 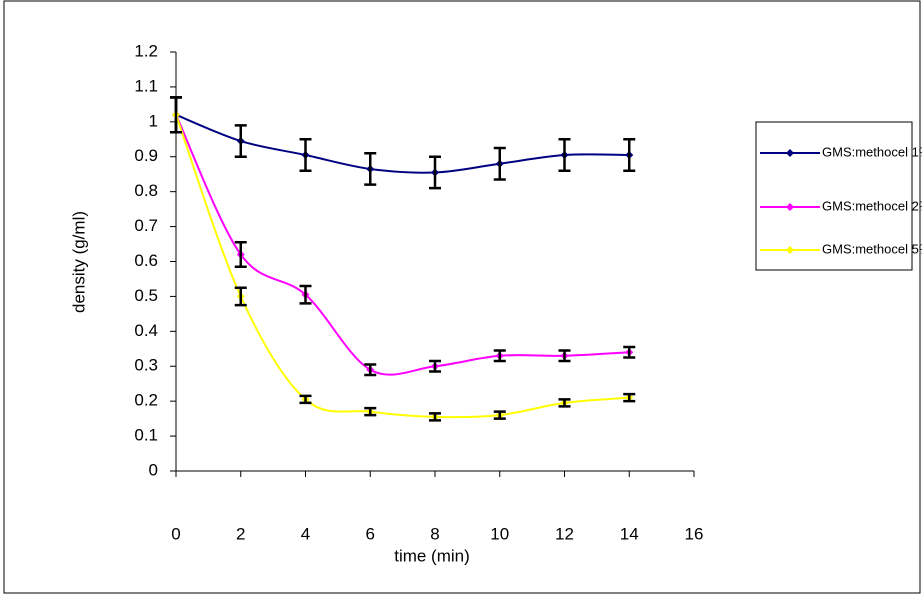 I want to click on y-tick-label: 0.3, so click(x=146, y=365).